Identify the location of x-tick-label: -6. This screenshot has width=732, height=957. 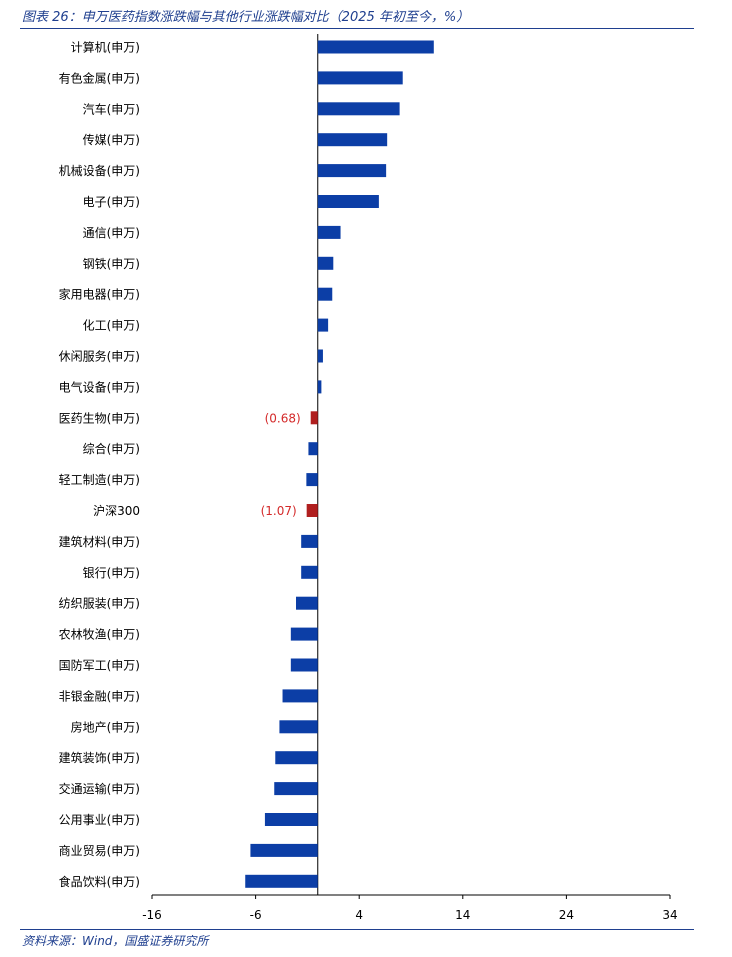
(256, 915).